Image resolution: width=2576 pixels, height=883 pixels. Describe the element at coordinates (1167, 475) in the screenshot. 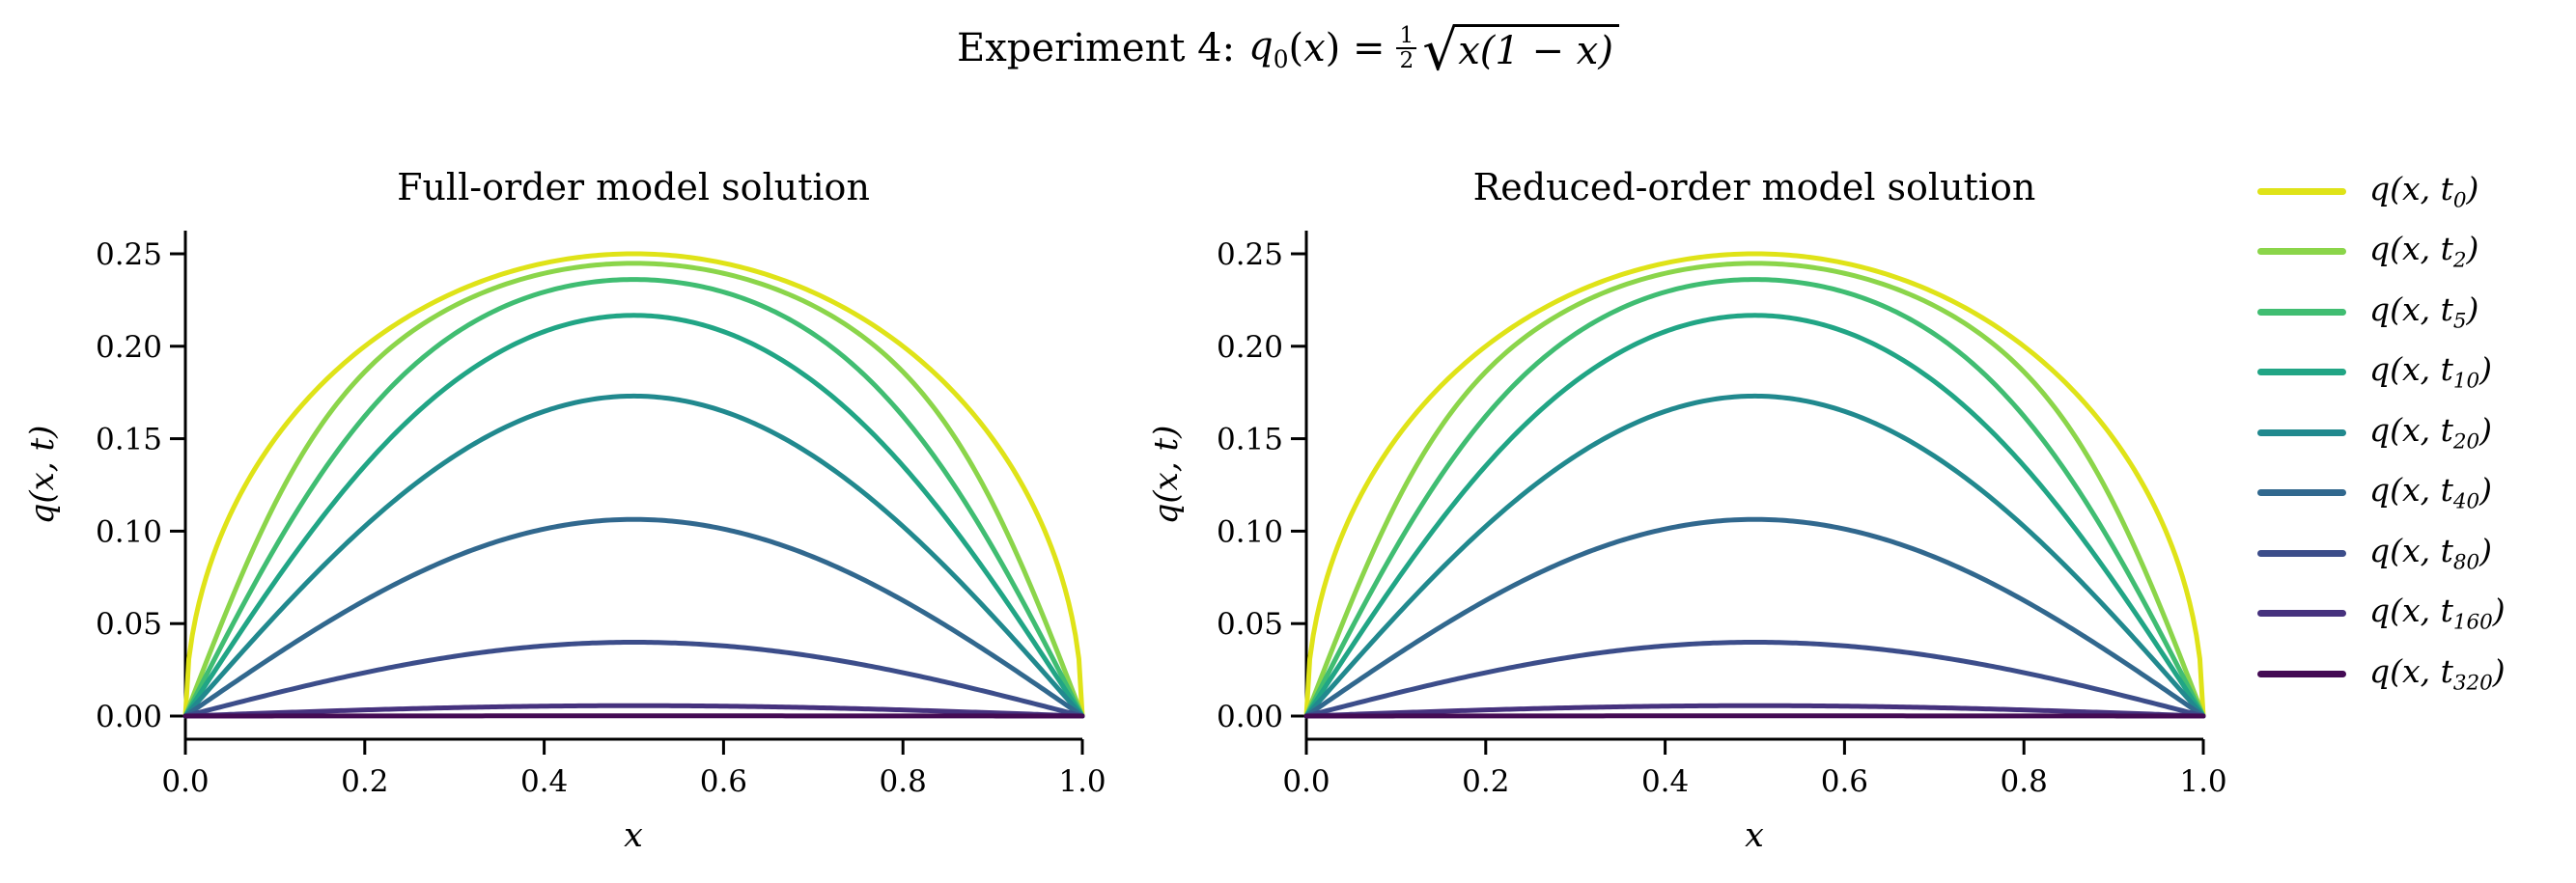

I see `y-axis-label-reduced-order: q(x, t)` at that location.